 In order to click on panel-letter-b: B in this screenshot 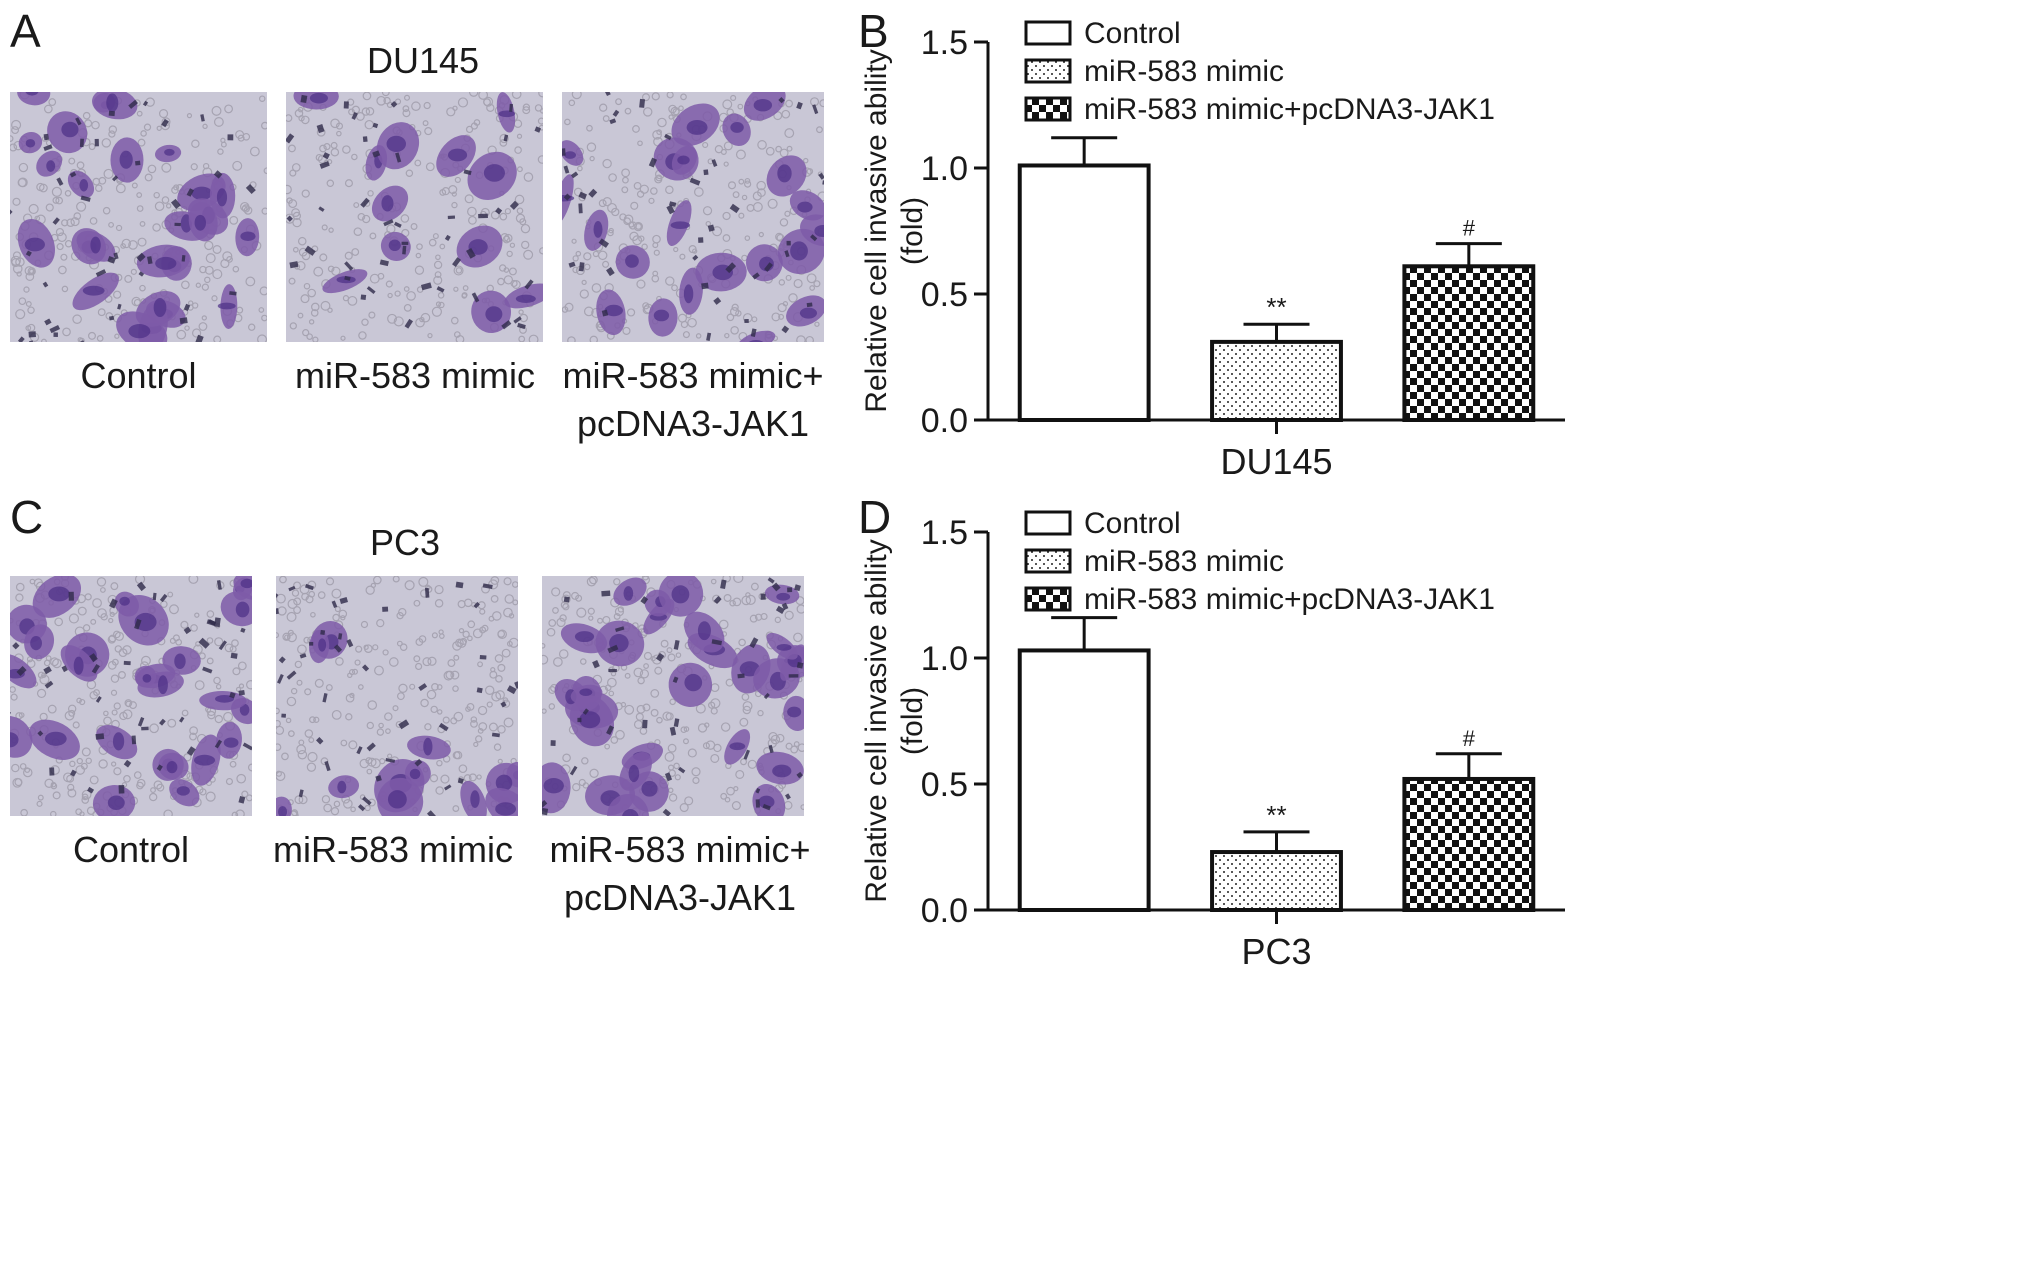, I will do `click(873, 31)`.